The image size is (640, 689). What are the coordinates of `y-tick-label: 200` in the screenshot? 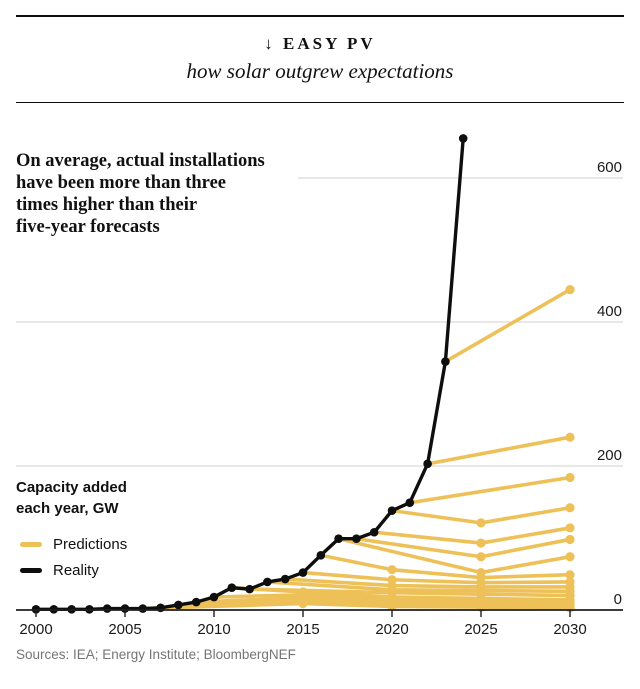 It's located at (609, 455).